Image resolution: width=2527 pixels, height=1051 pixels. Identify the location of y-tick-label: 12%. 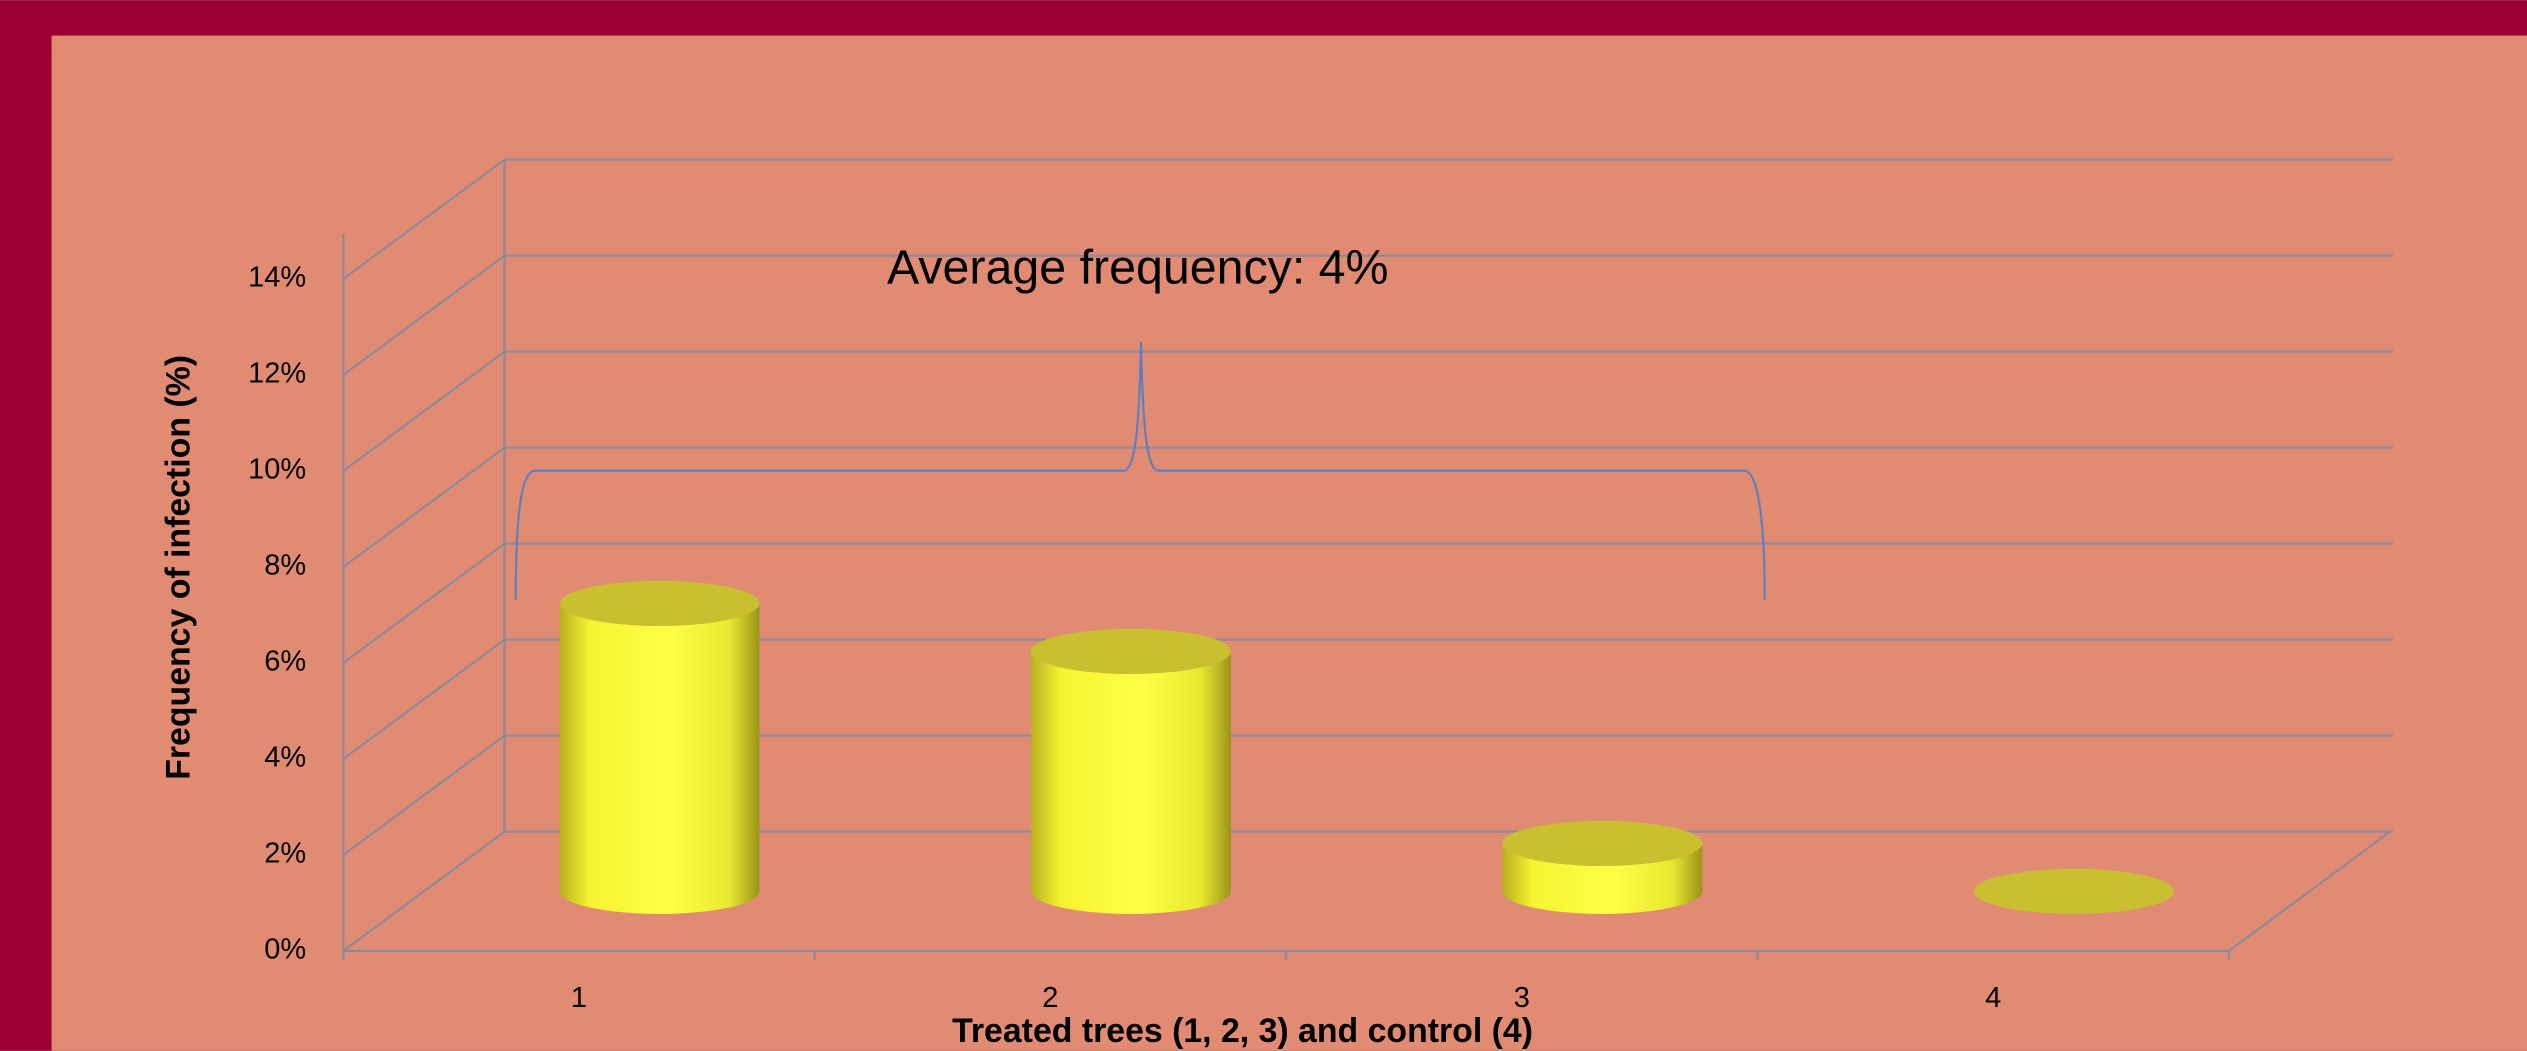
(277, 374).